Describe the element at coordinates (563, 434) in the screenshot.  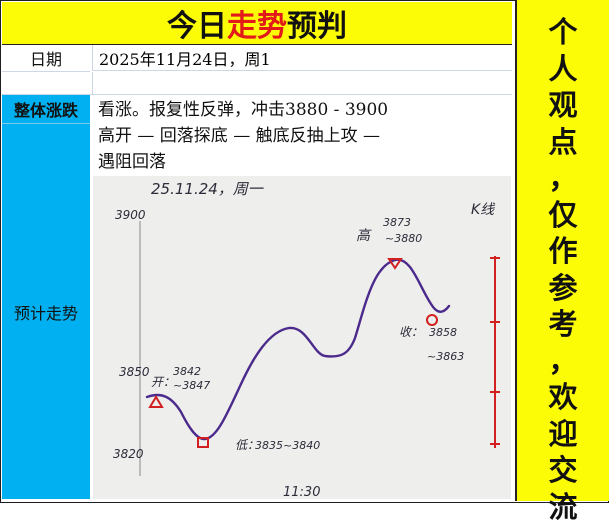
I see `disclaimer-char: 迎` at that location.